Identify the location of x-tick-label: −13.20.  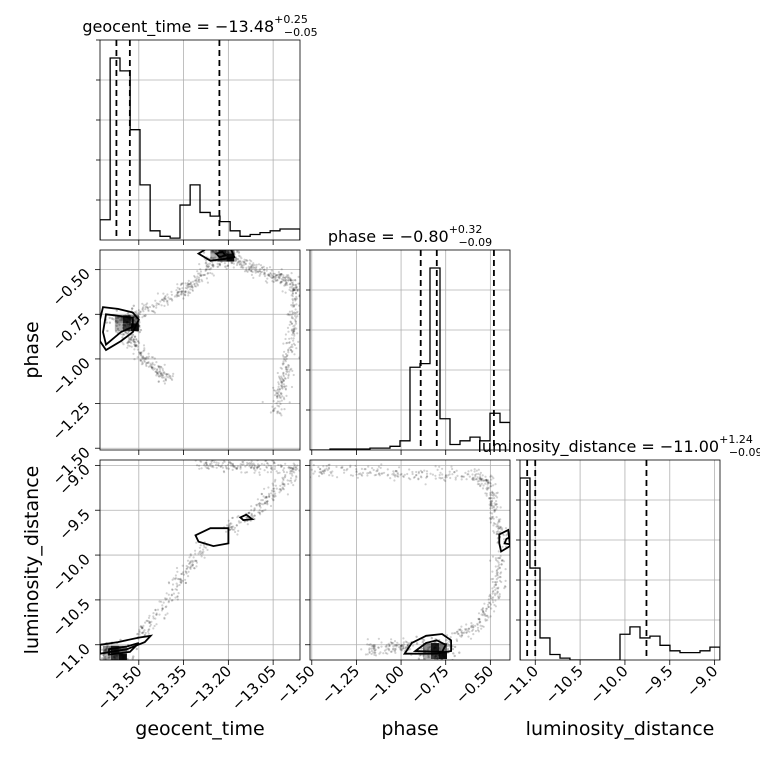
(209, 688).